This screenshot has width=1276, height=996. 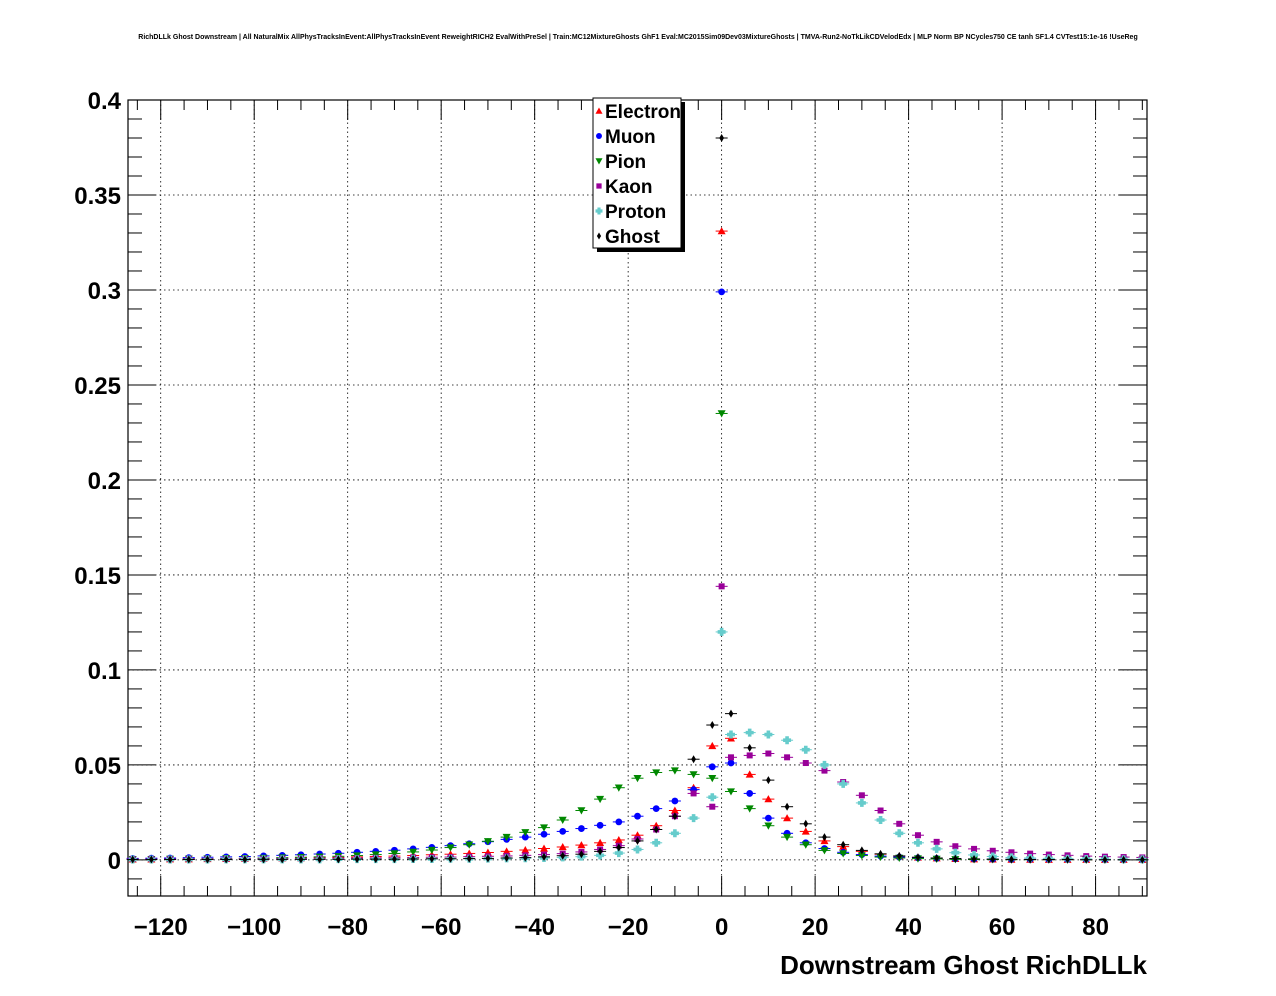 I want to click on legend-label-proton: Proton, so click(x=635, y=212).